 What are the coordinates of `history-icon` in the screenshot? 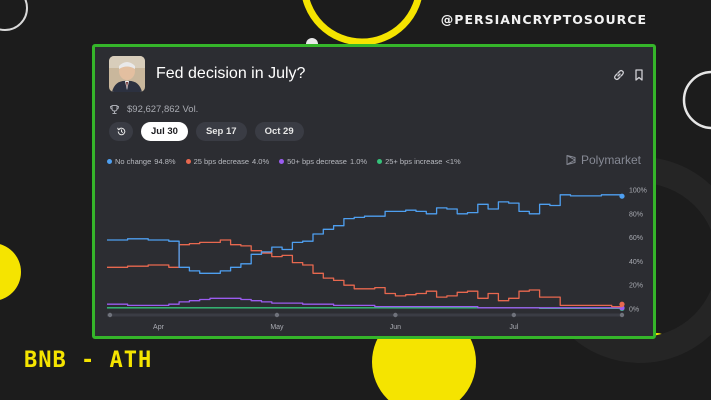 It's located at (120, 131).